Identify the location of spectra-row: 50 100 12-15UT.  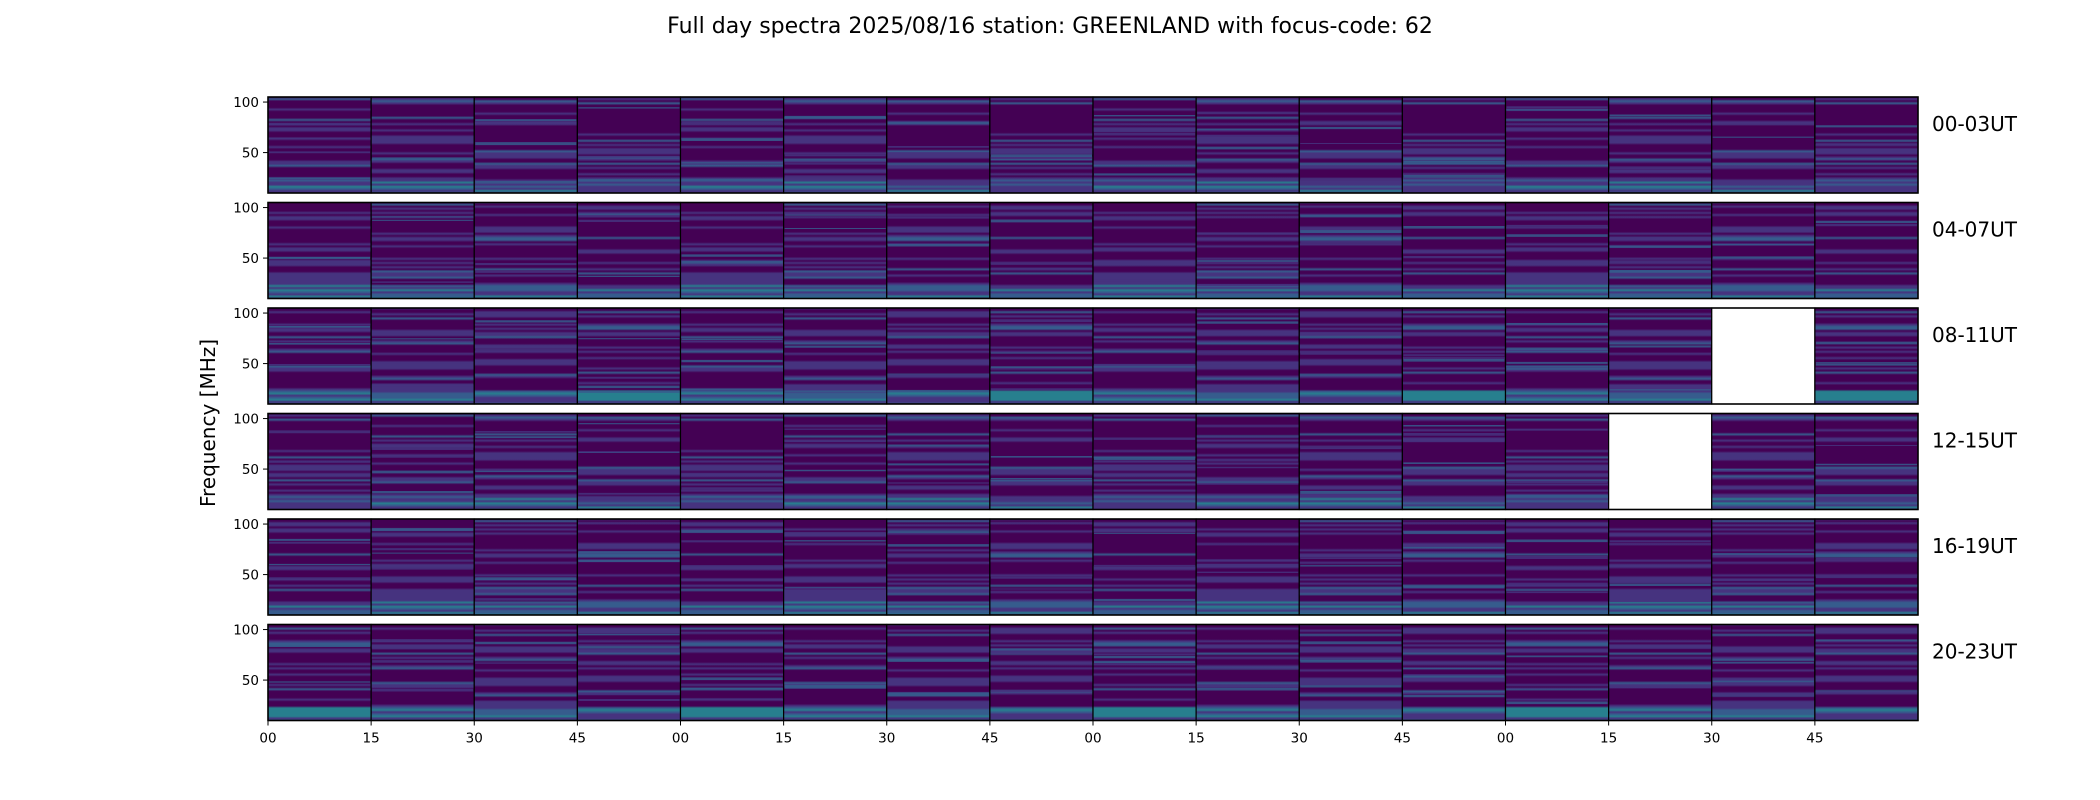
(1125, 461).